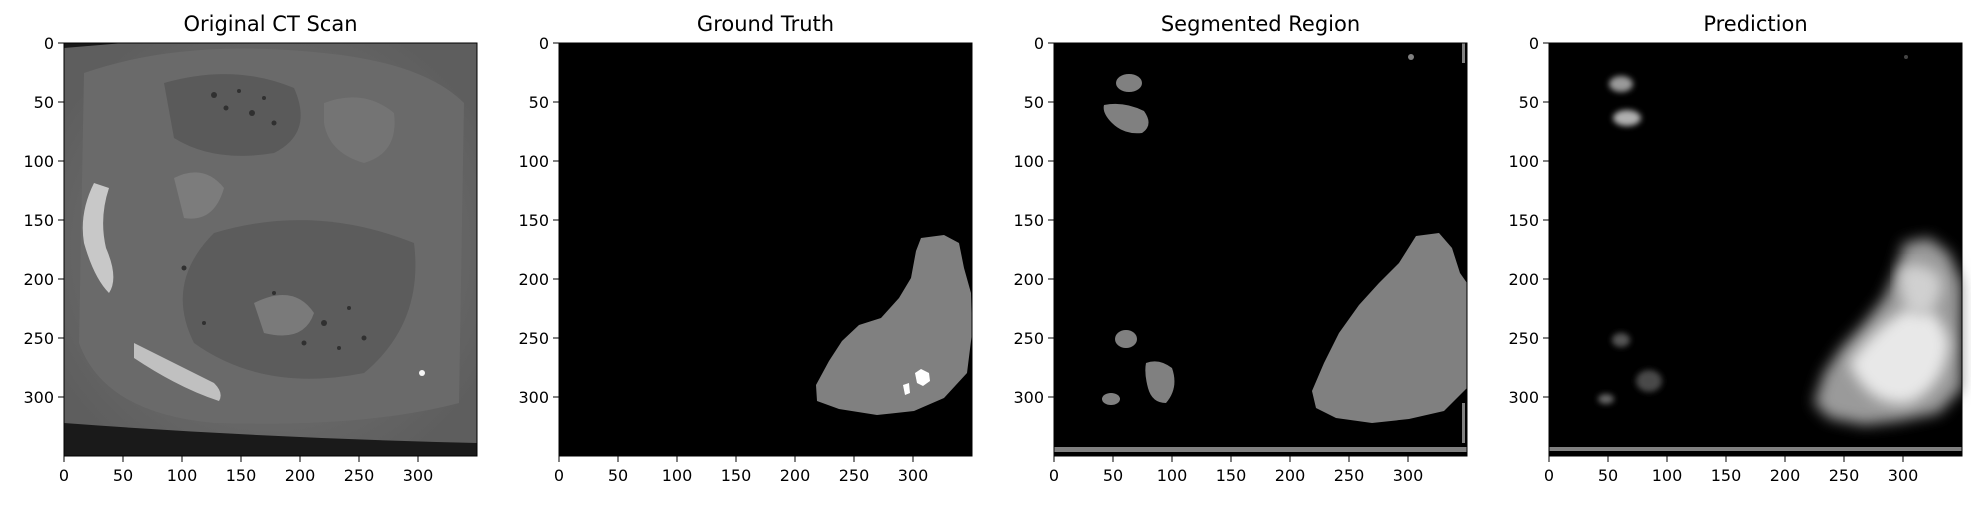  What do you see at coordinates (270, 24) in the screenshot?
I see `panel-title: Original CT Scan` at bounding box center [270, 24].